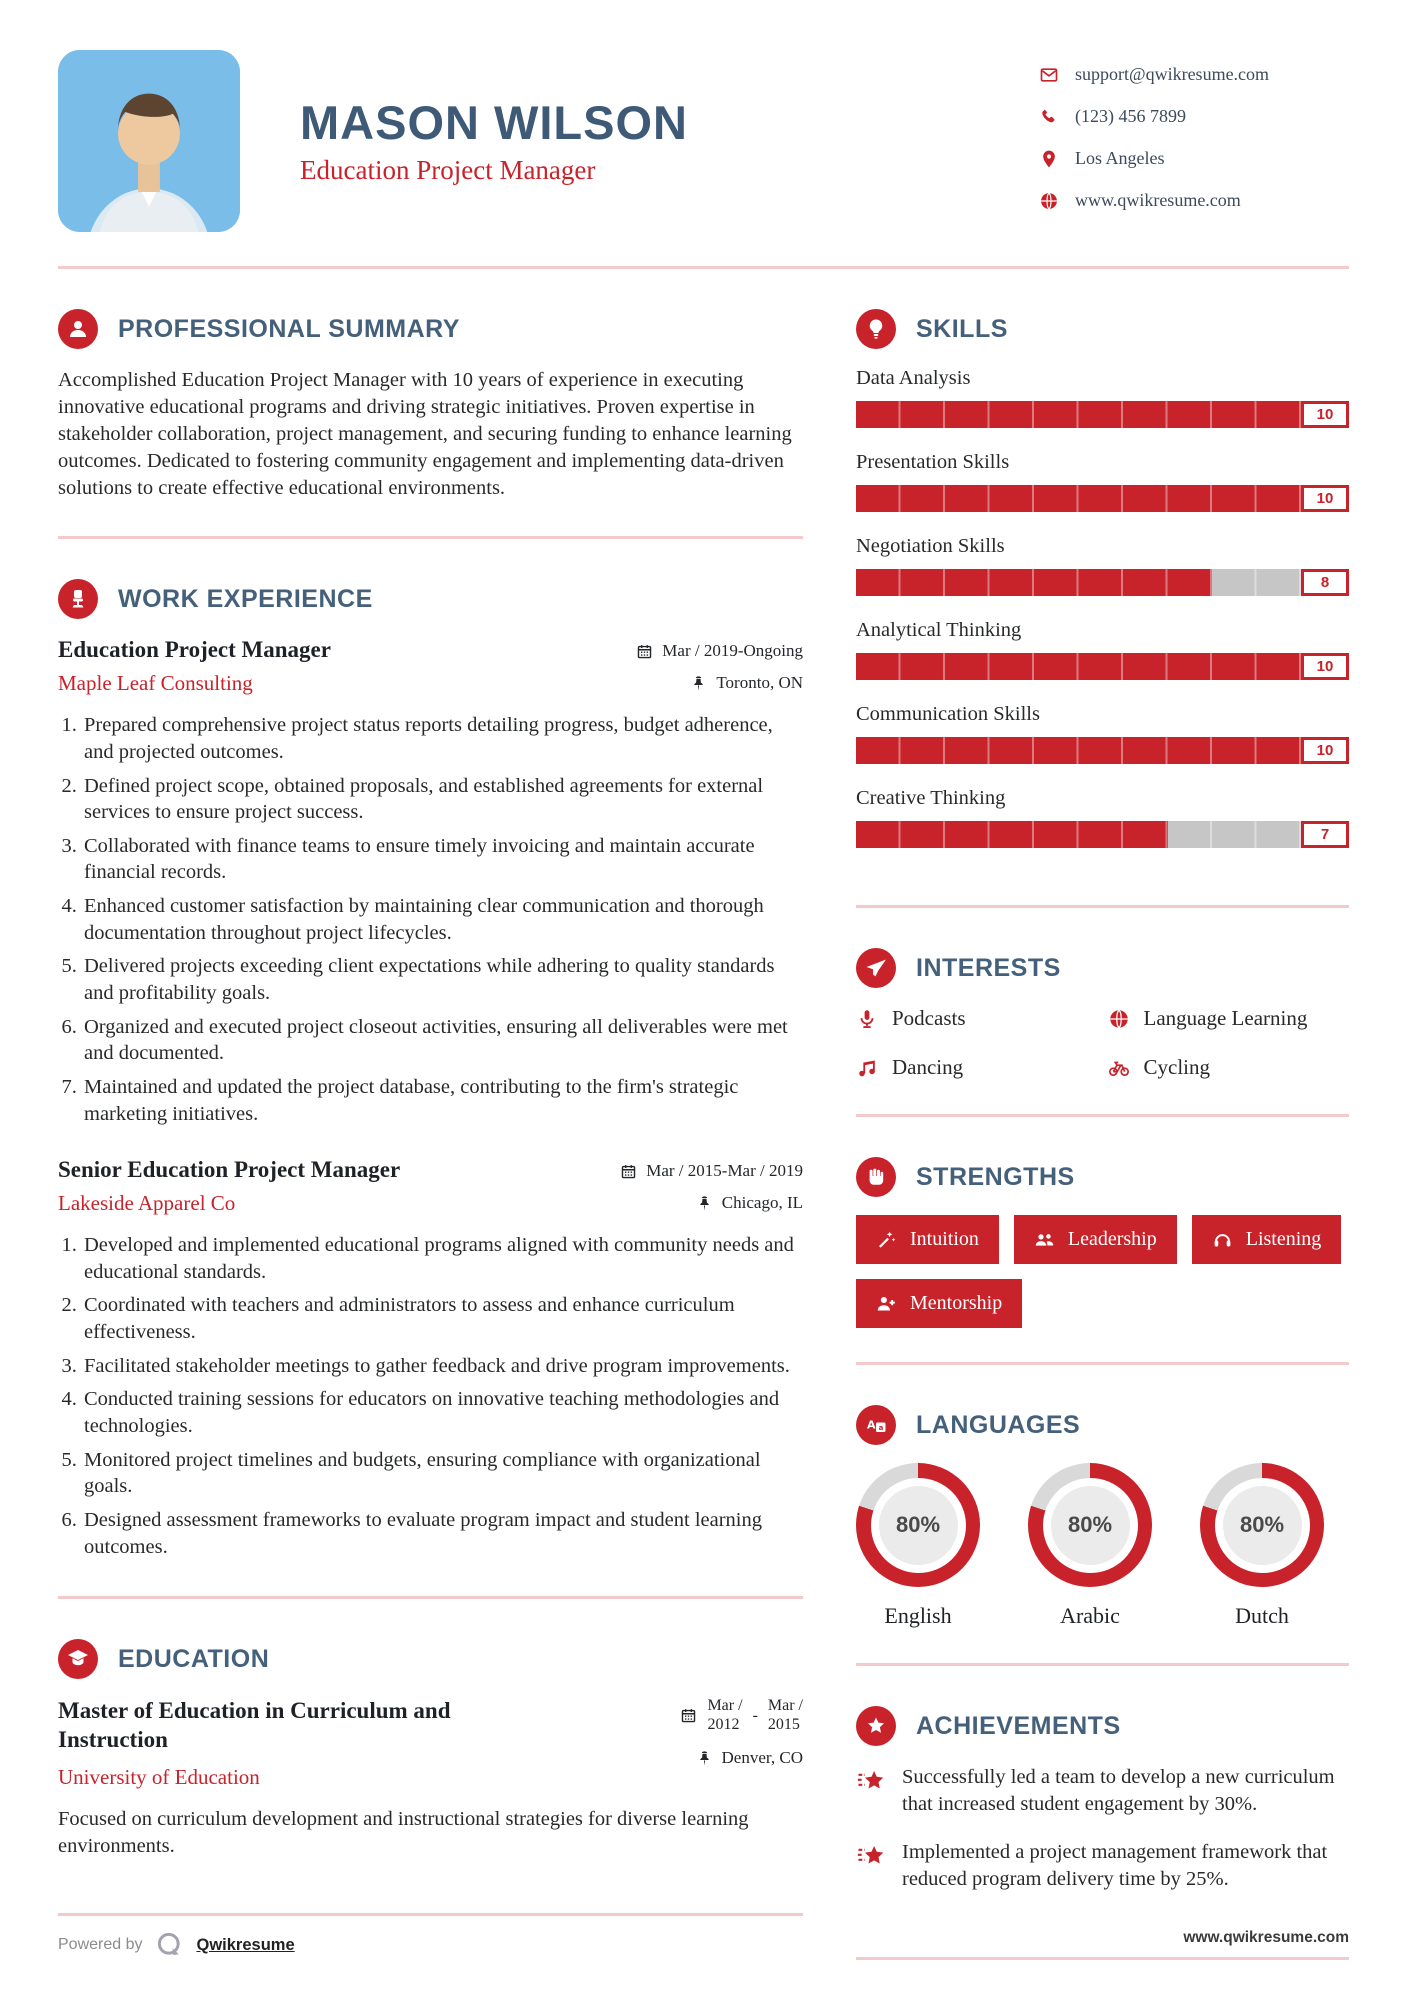 The height and width of the screenshot is (1990, 1407). What do you see at coordinates (1172, 74) in the screenshot?
I see `contact-text: support@qwikresume.com` at bounding box center [1172, 74].